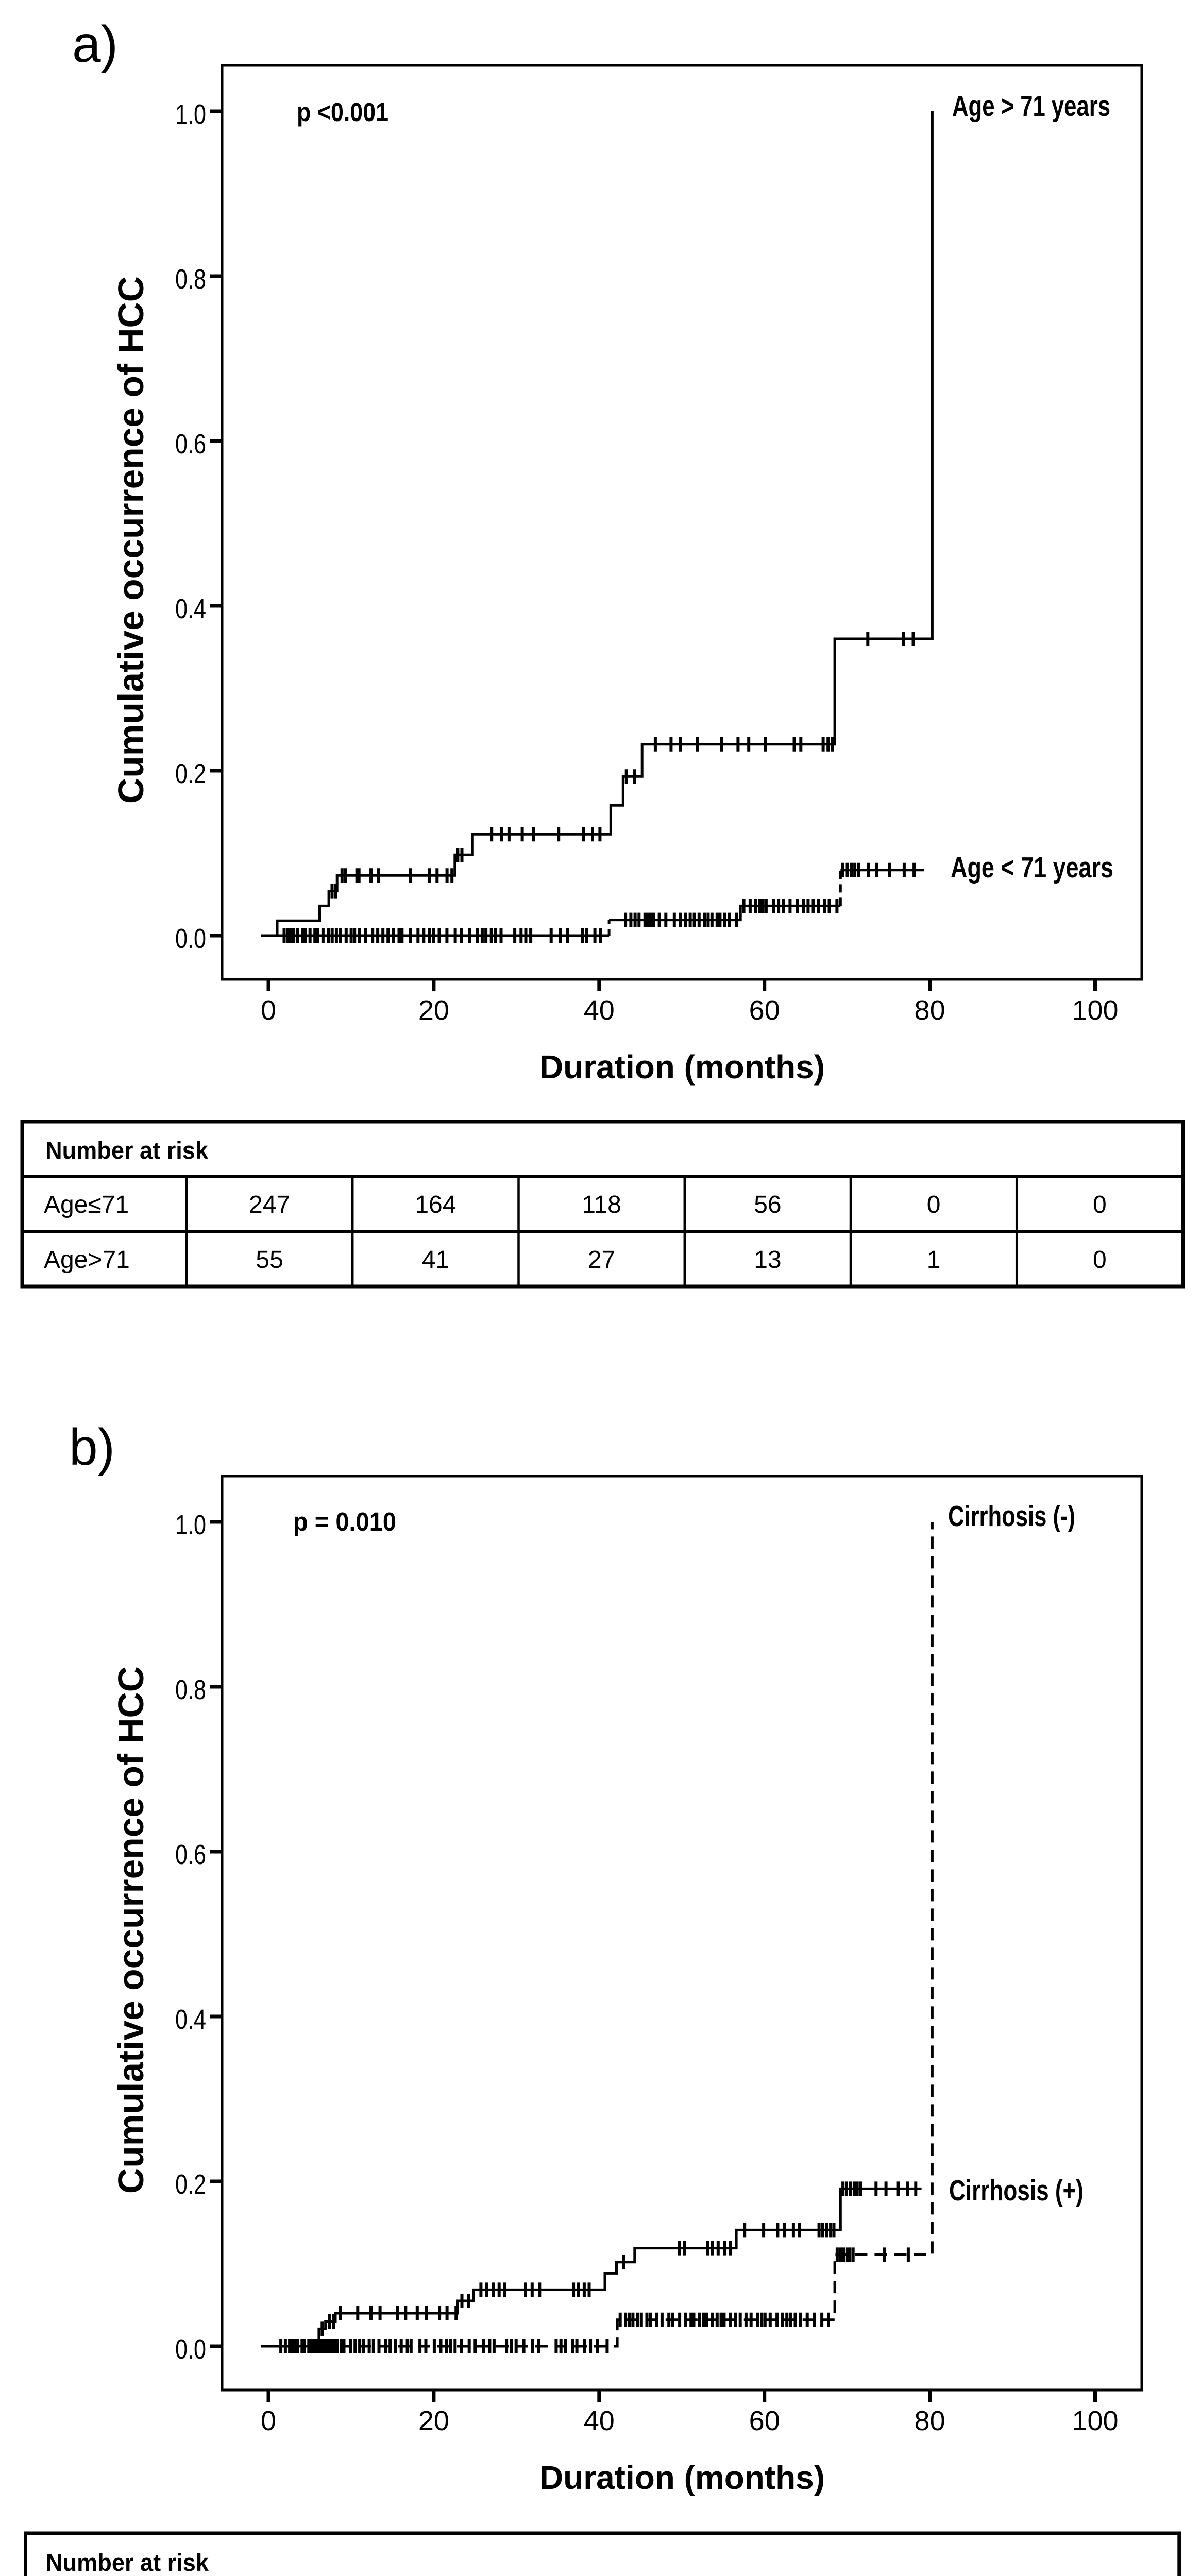 Image resolution: width=1201 pixels, height=2576 pixels. I want to click on svg-text: a), so click(95, 44).